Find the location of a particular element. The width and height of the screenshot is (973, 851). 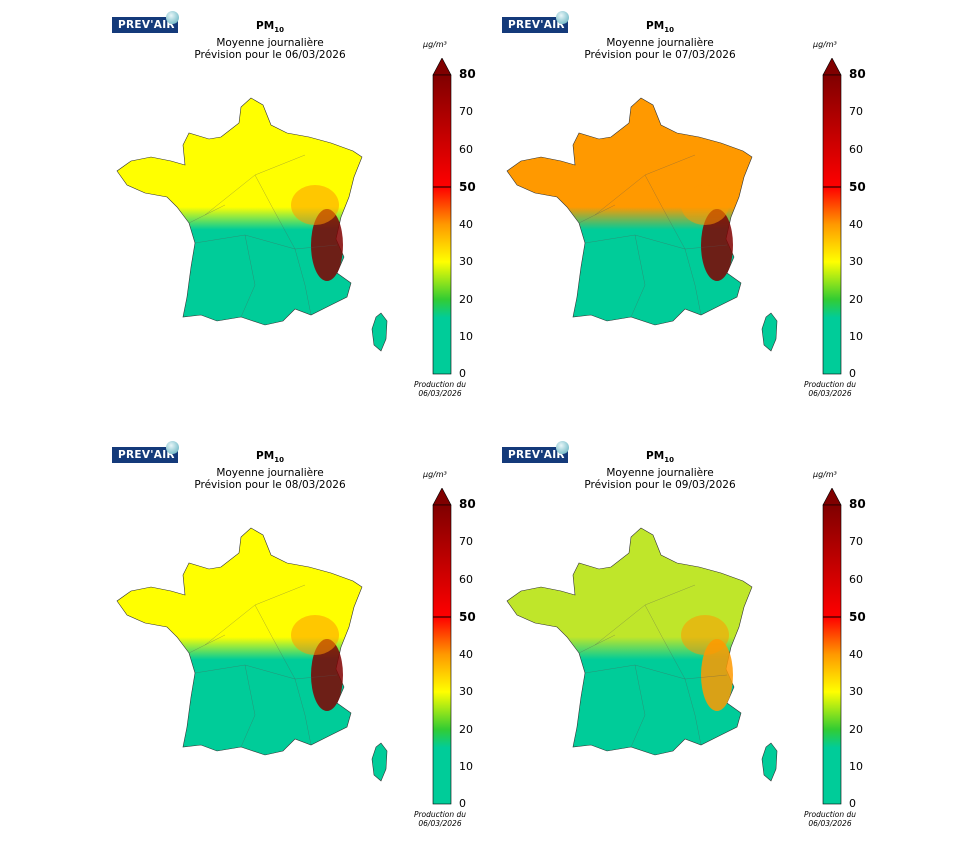

forecast-date: Prévision pour le 07/03/2026 is located at coordinates (660, 55).